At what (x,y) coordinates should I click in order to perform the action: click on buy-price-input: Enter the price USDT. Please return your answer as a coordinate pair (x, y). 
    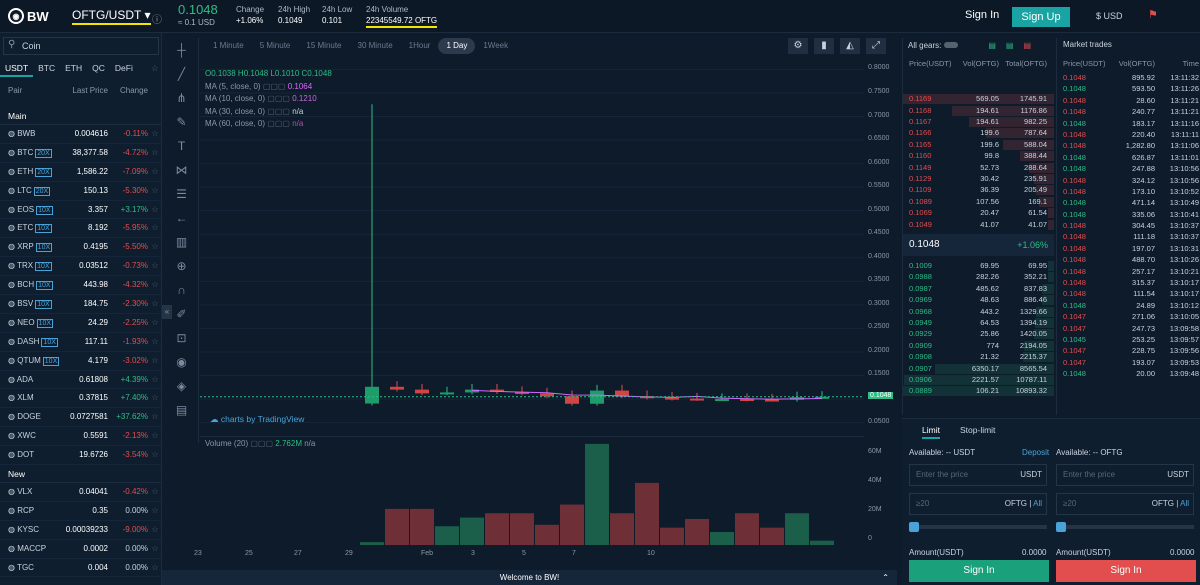
    Looking at the image, I should click on (978, 475).